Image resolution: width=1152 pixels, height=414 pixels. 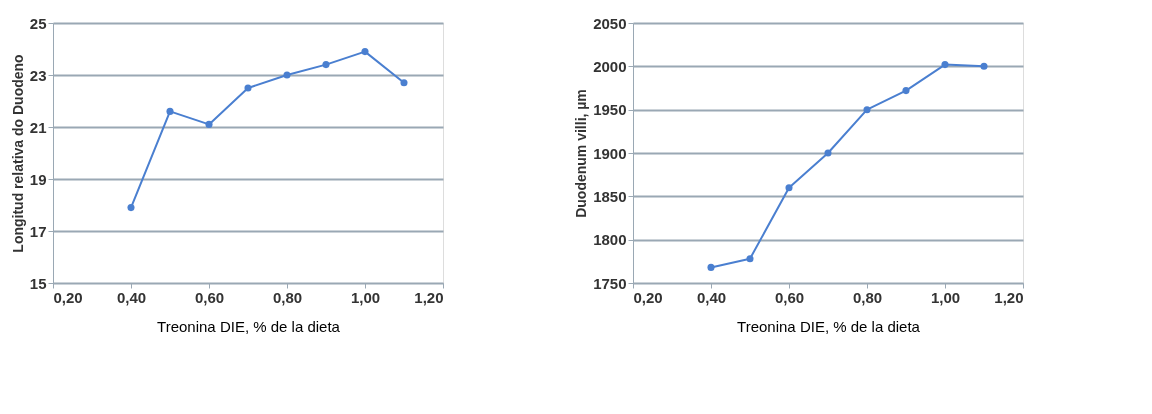 What do you see at coordinates (610, 66) in the screenshot?
I see `y-tick-label: 2000` at bounding box center [610, 66].